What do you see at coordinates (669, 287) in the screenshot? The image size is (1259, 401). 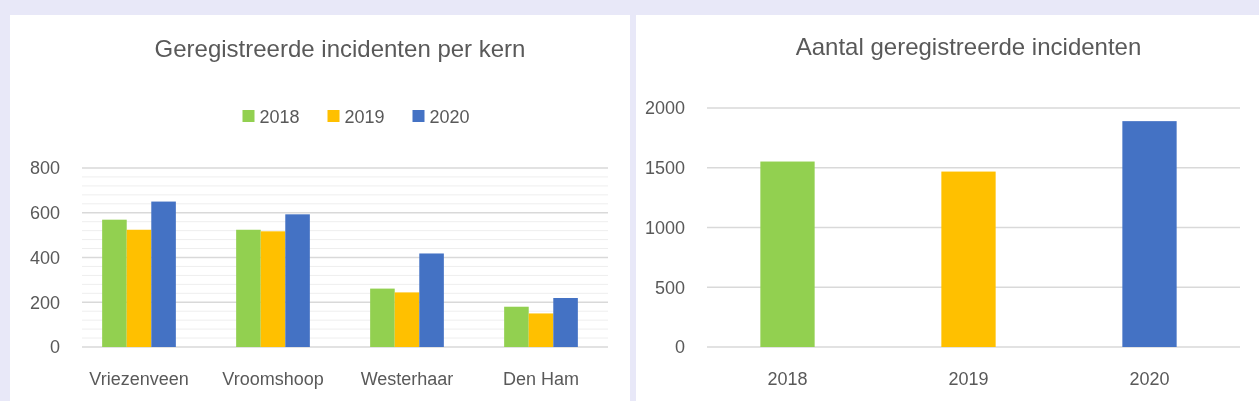 I see `y-tick-label: 500` at bounding box center [669, 287].